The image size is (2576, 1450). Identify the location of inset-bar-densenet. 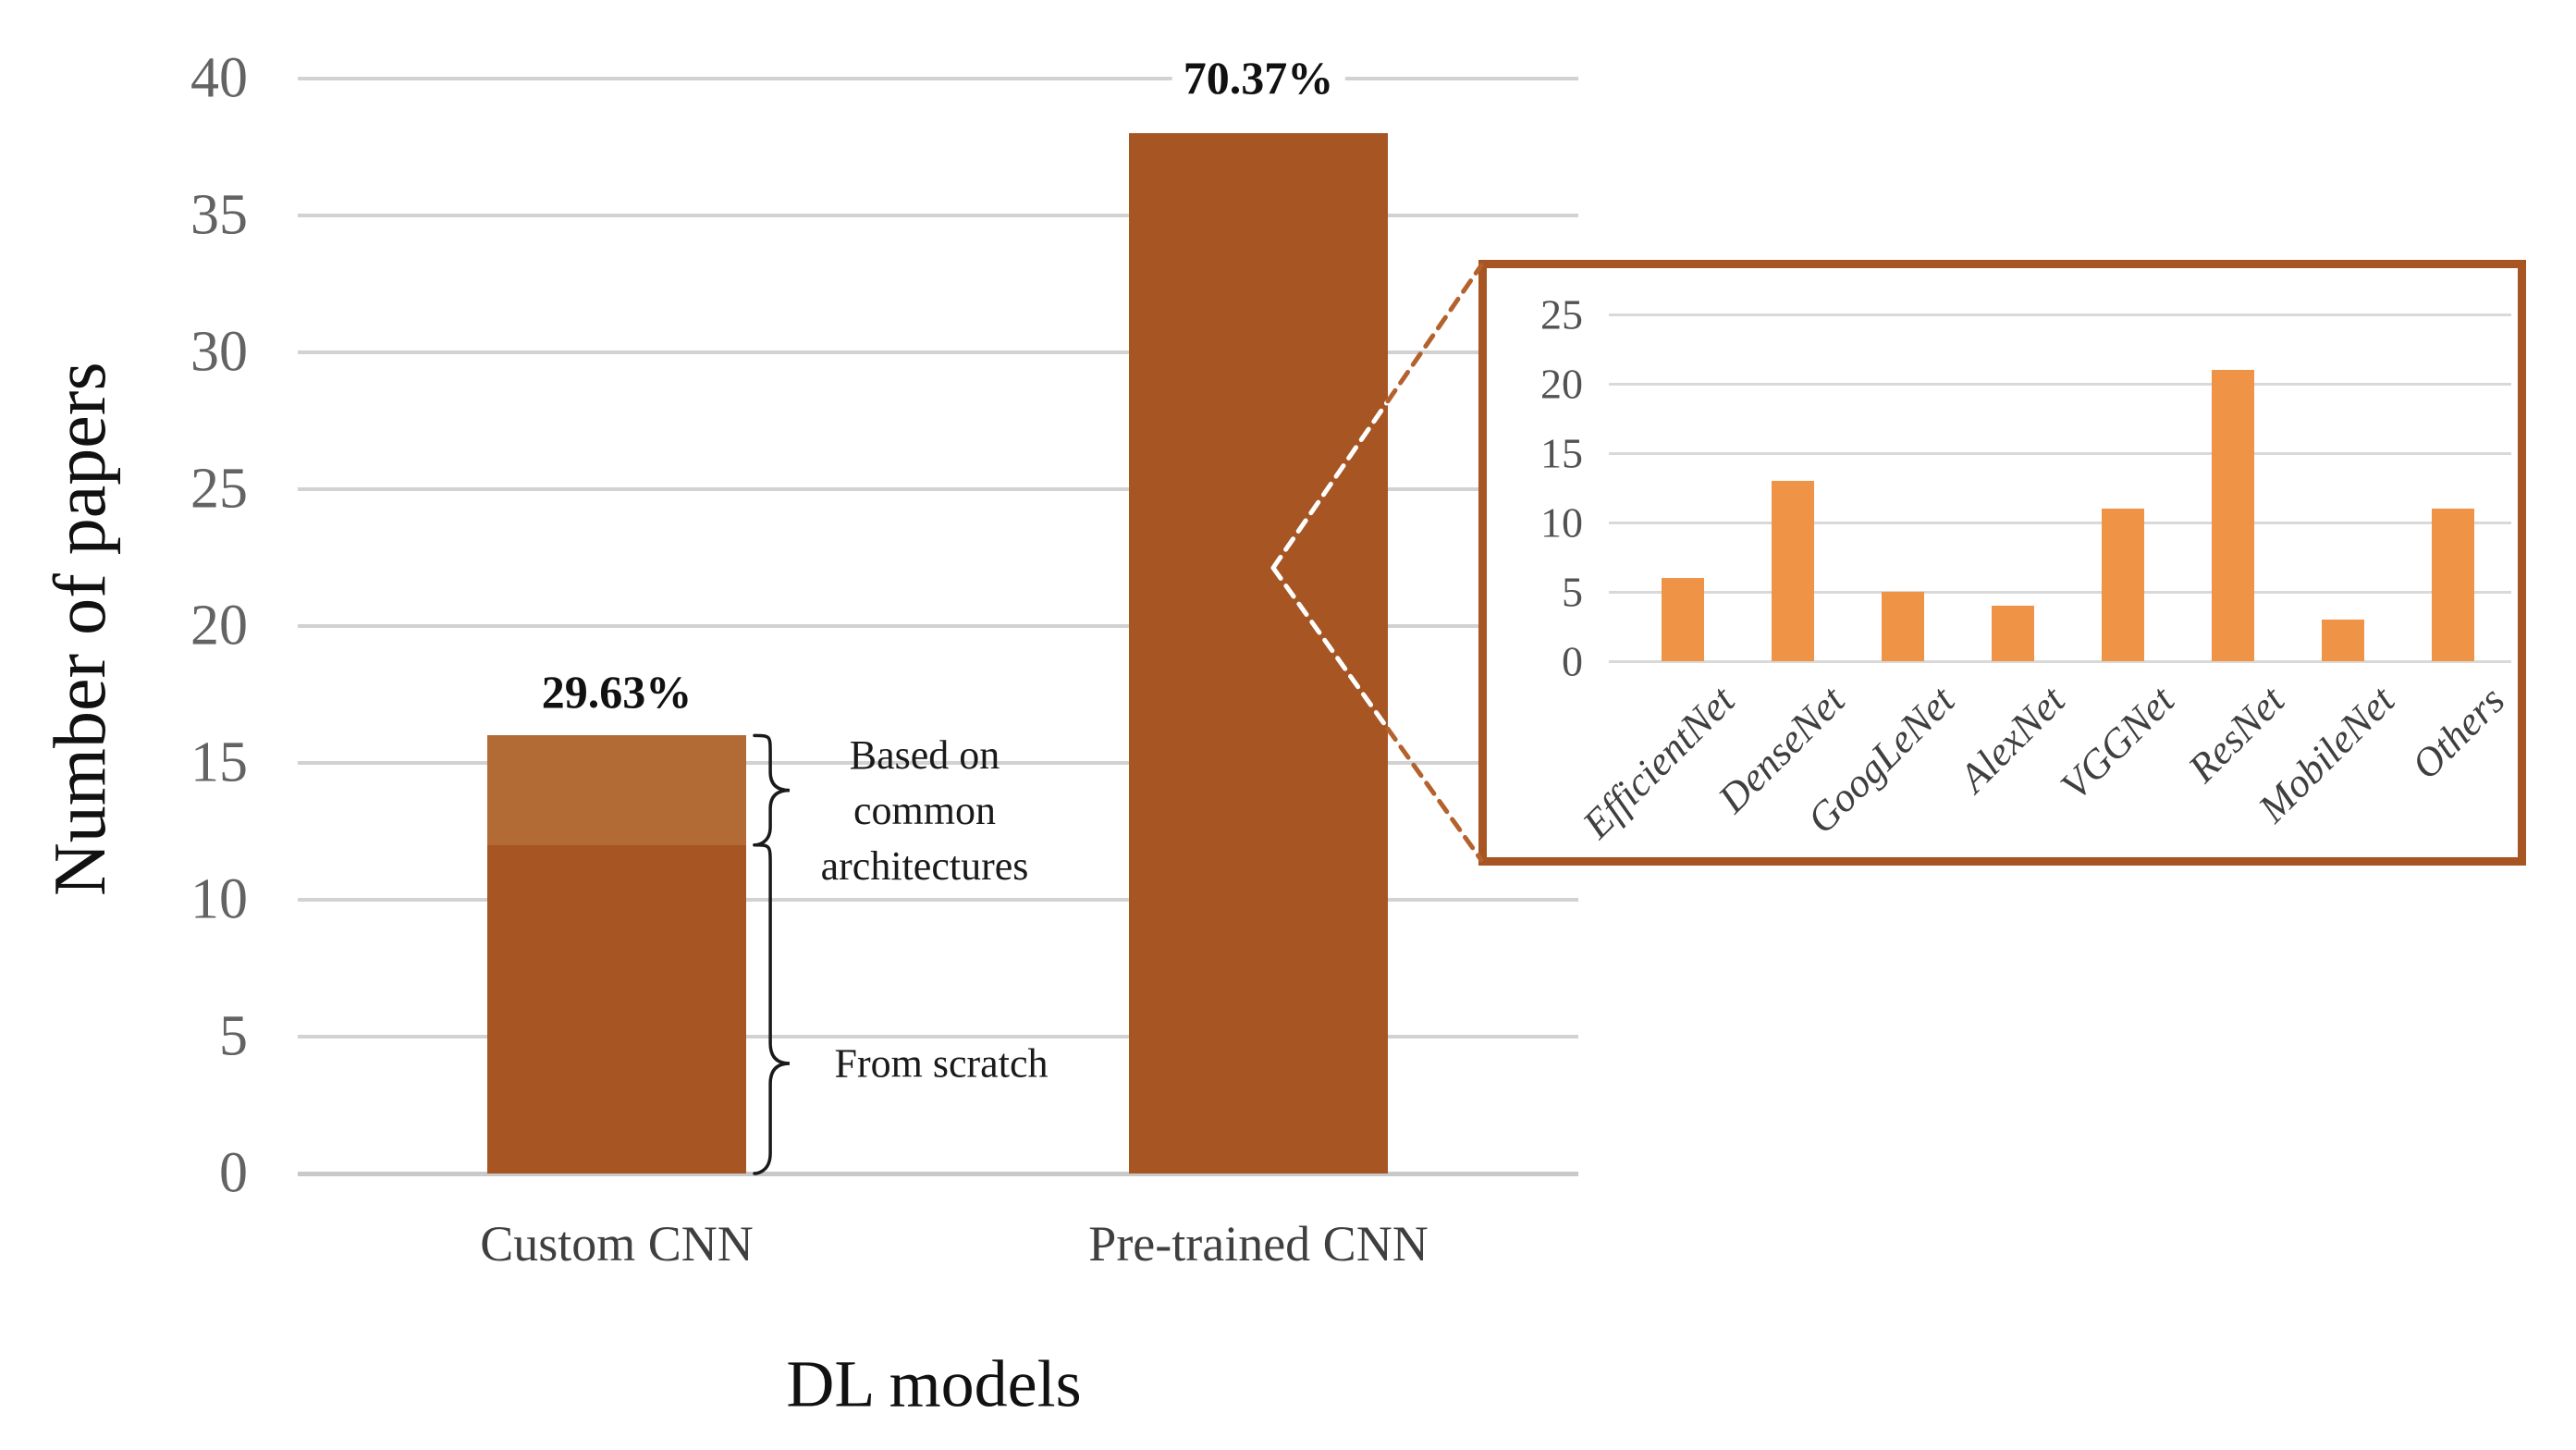
(1793, 571).